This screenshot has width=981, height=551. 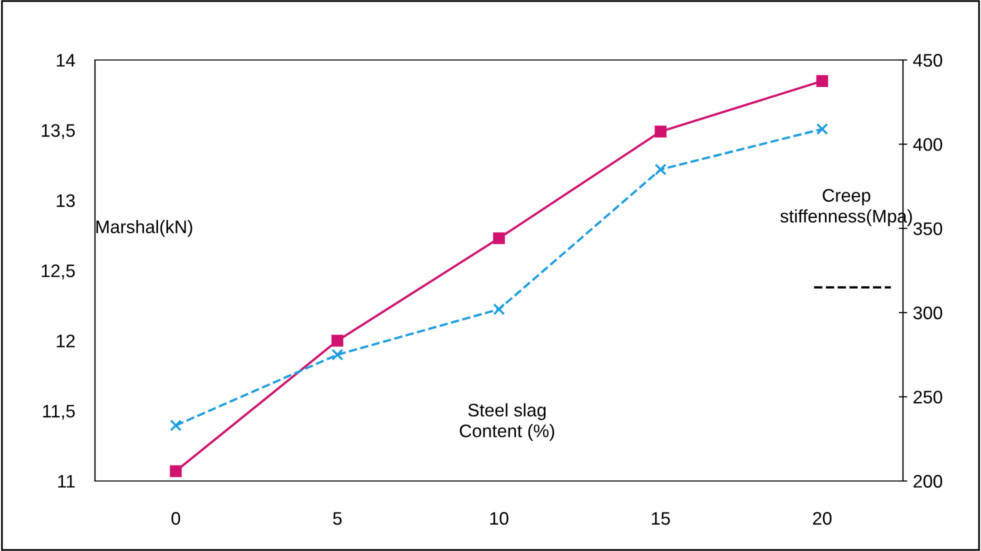 I want to click on y2-tick-label: 450, so click(x=927, y=60).